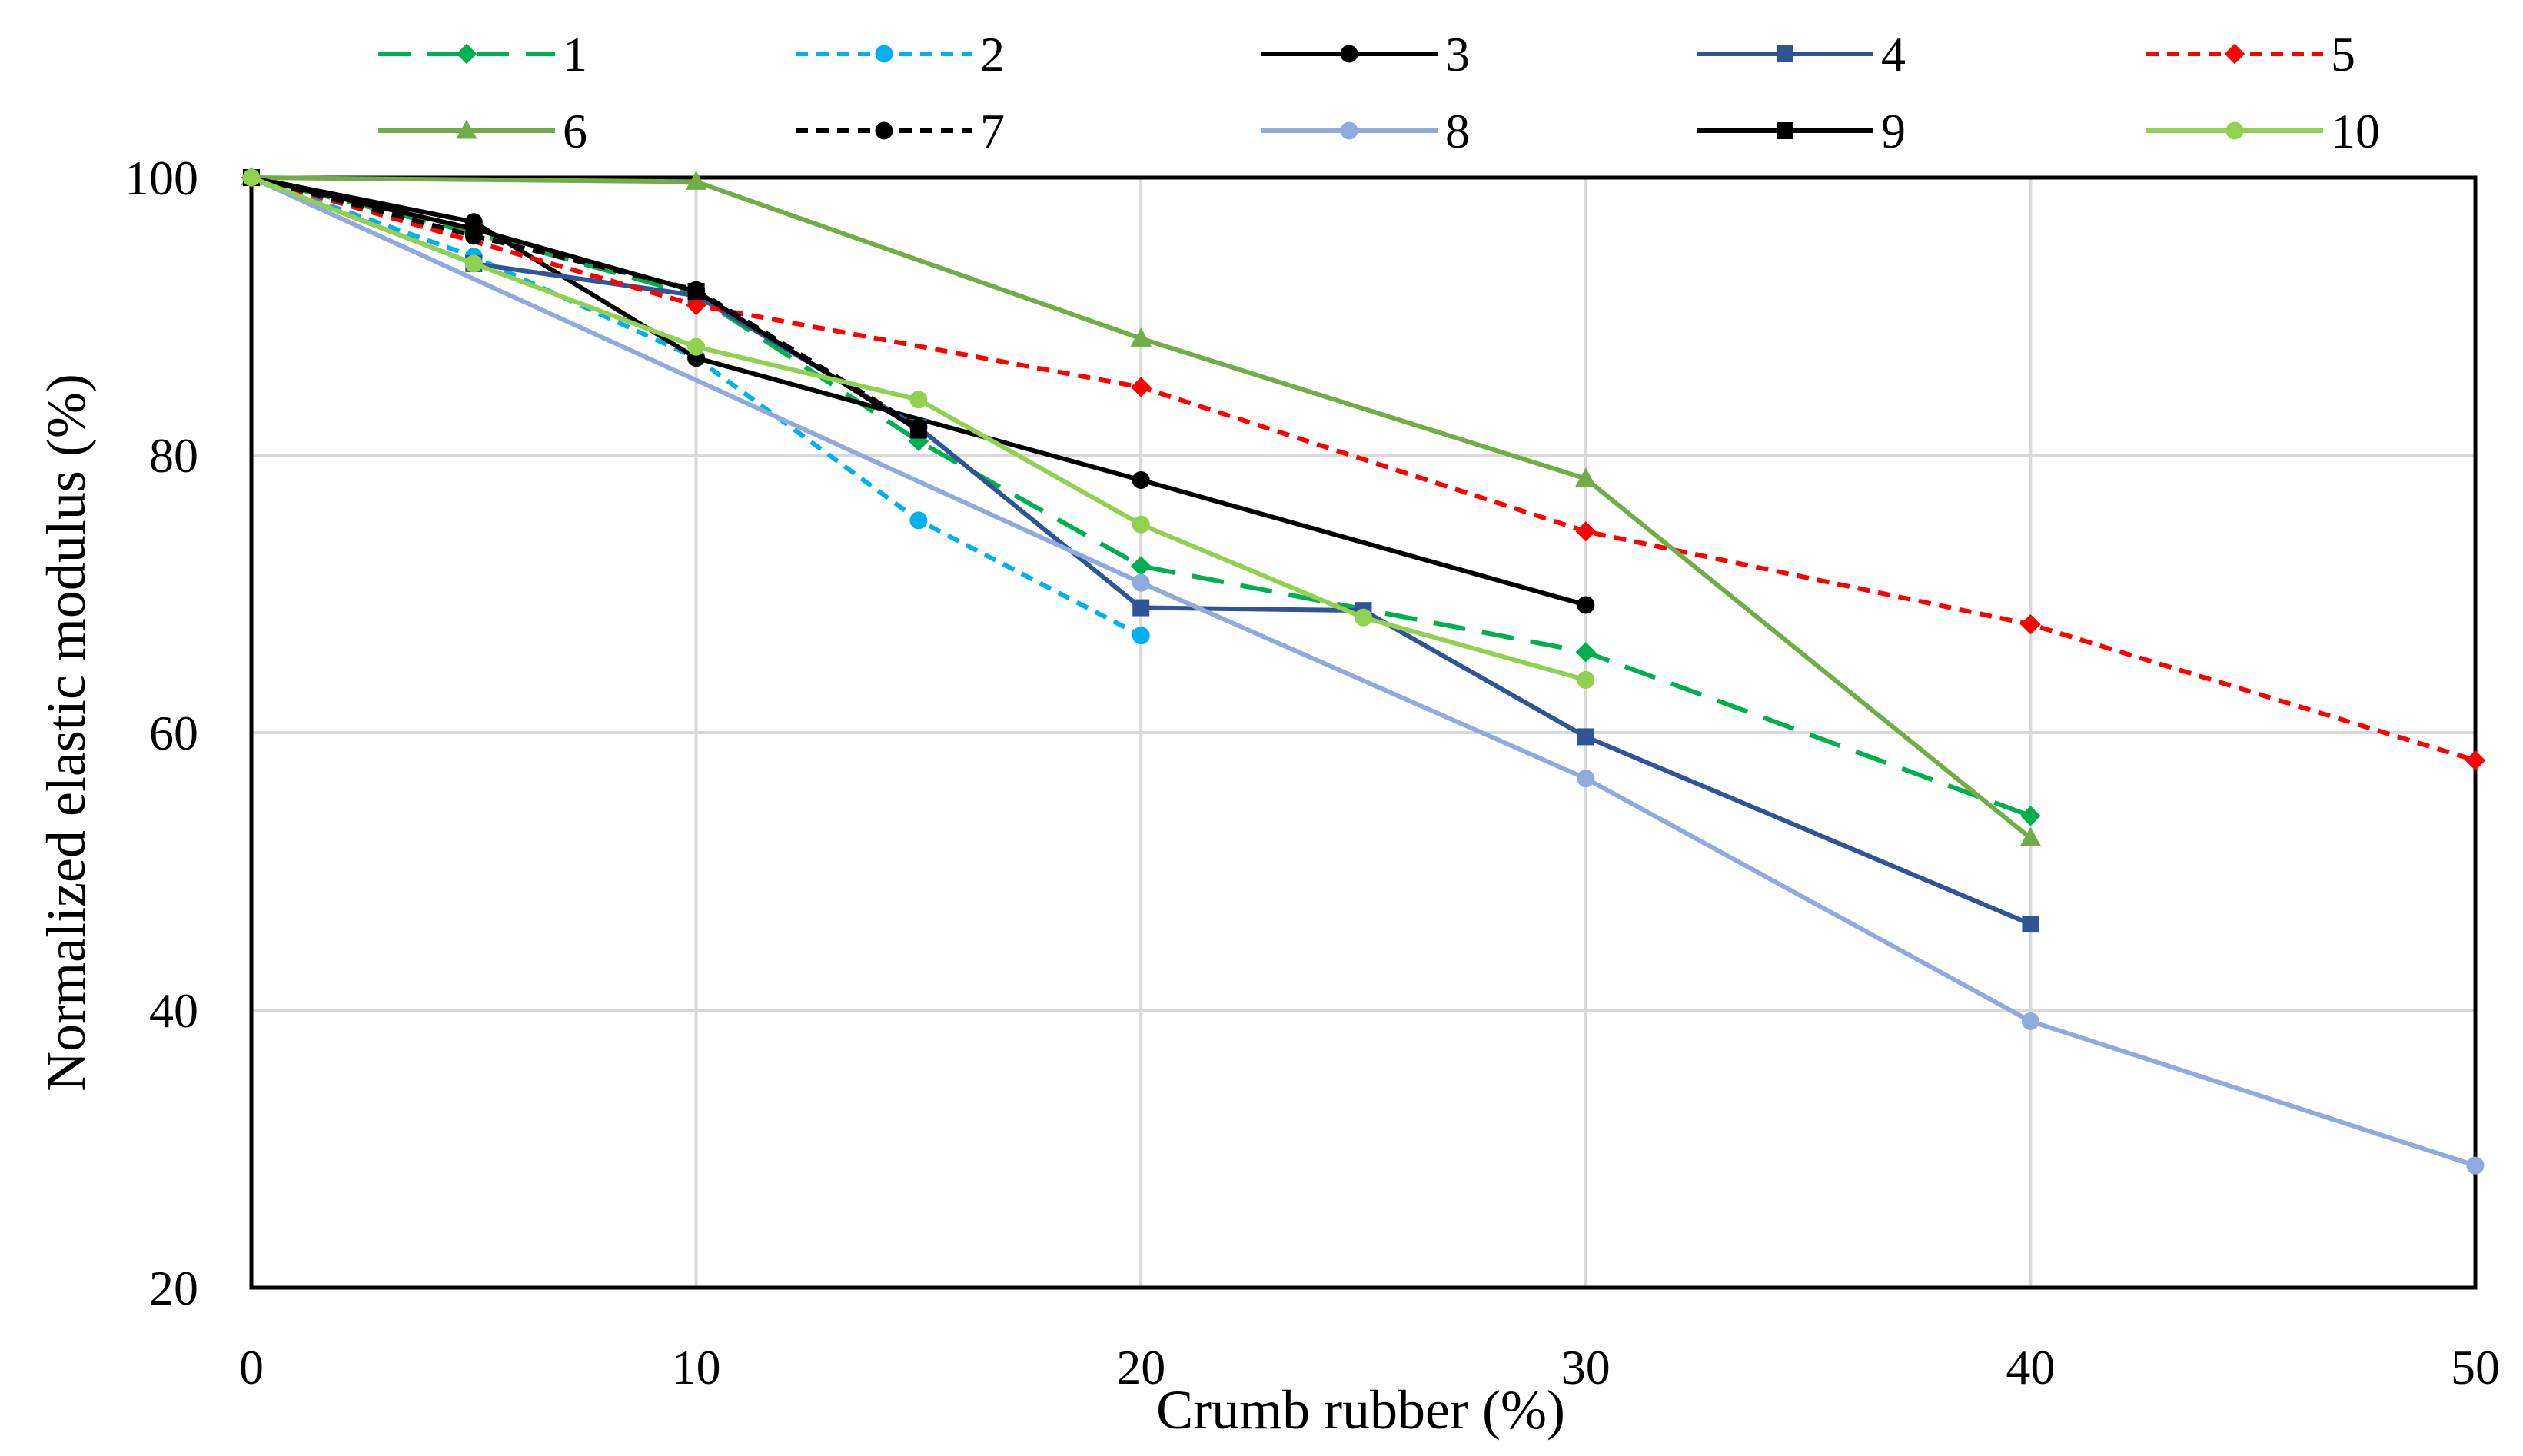 This screenshot has width=2523, height=1456. Describe the element at coordinates (2263, 131) in the screenshot. I see `legend-item-10: 10` at that location.